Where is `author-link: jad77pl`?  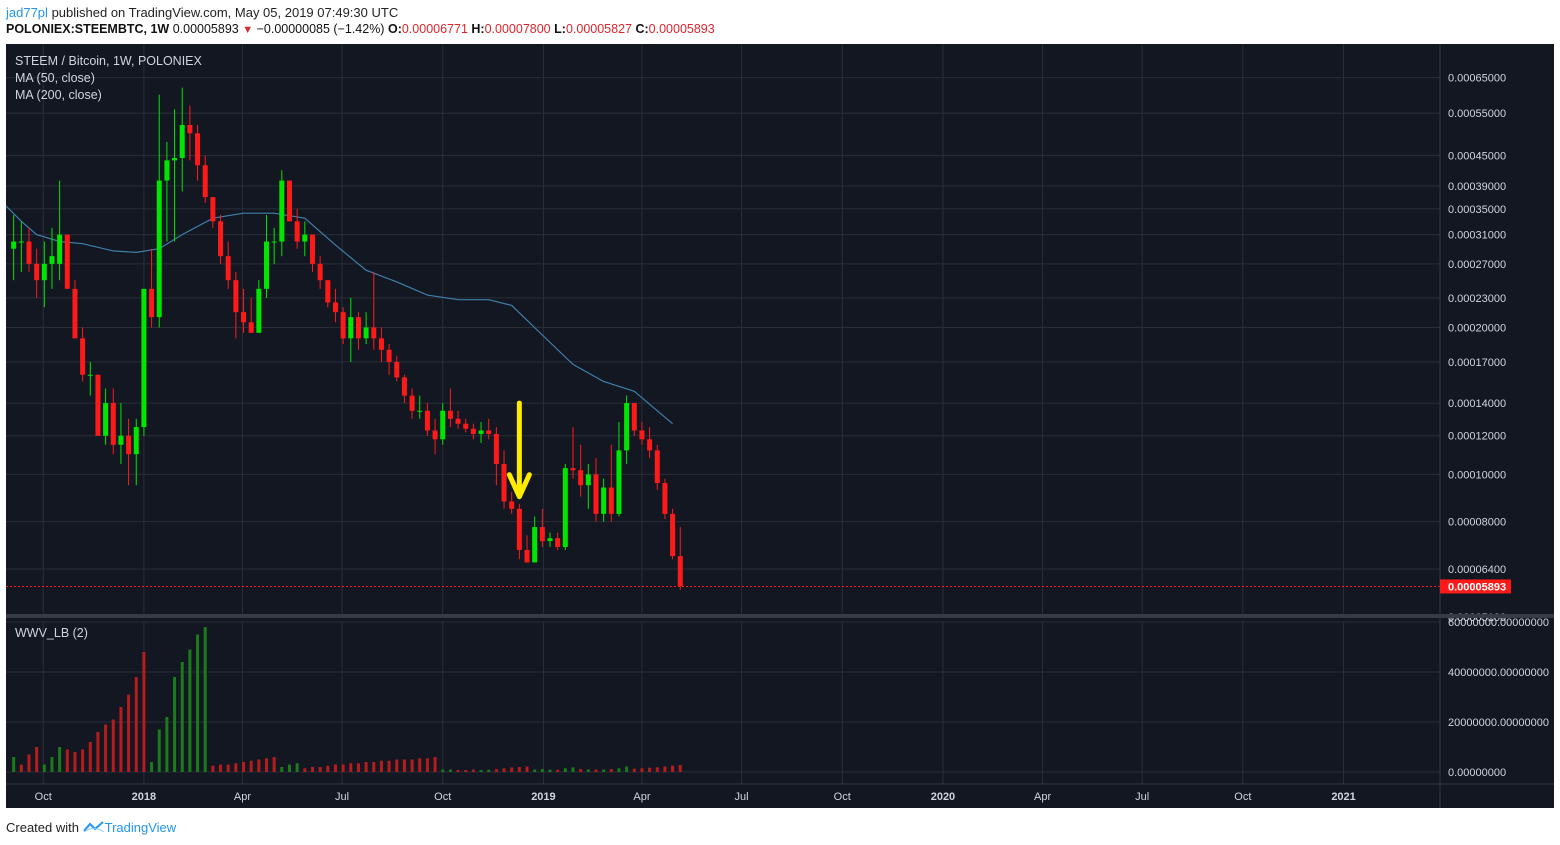
author-link: jad77pl is located at coordinates (27, 12).